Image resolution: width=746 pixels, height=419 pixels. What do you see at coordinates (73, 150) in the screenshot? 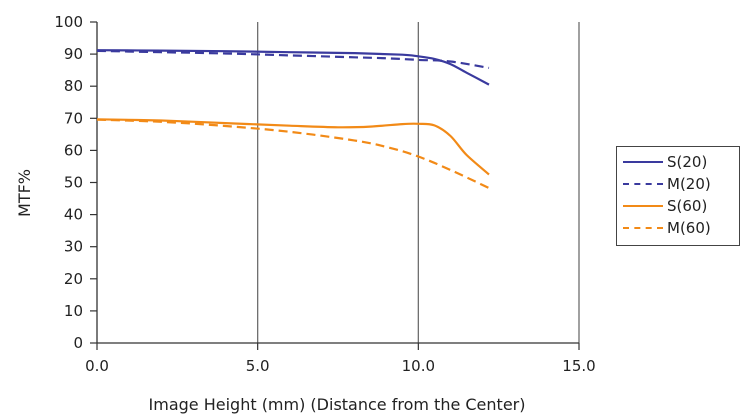
I see `y-tick-label: 60` at bounding box center [73, 150].